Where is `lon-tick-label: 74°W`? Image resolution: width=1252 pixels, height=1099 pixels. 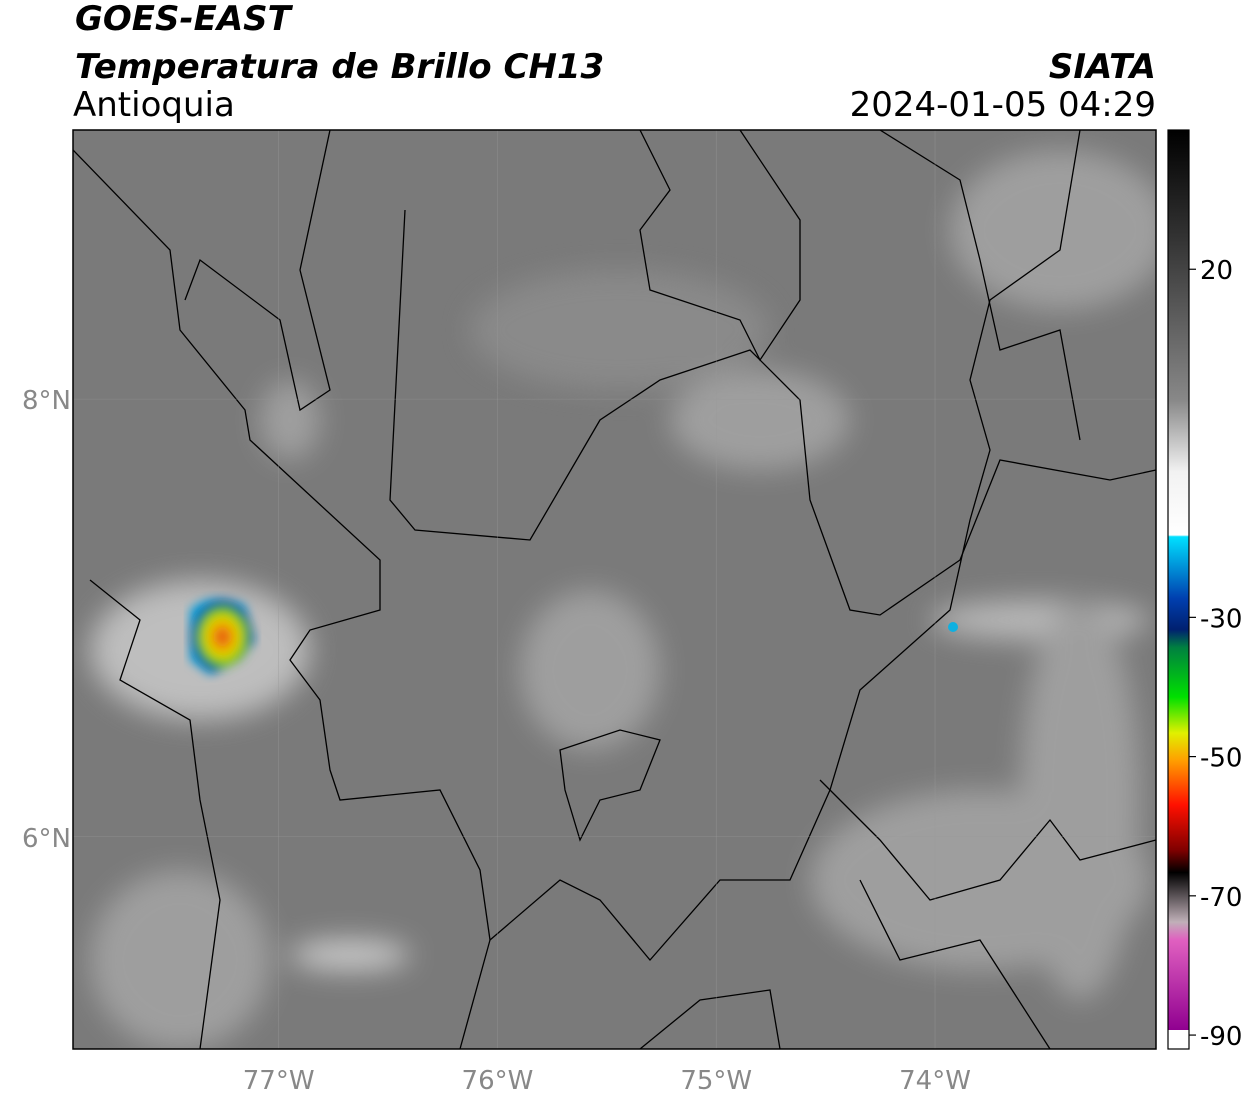 lon-tick-label: 74°W is located at coordinates (935, 1081).